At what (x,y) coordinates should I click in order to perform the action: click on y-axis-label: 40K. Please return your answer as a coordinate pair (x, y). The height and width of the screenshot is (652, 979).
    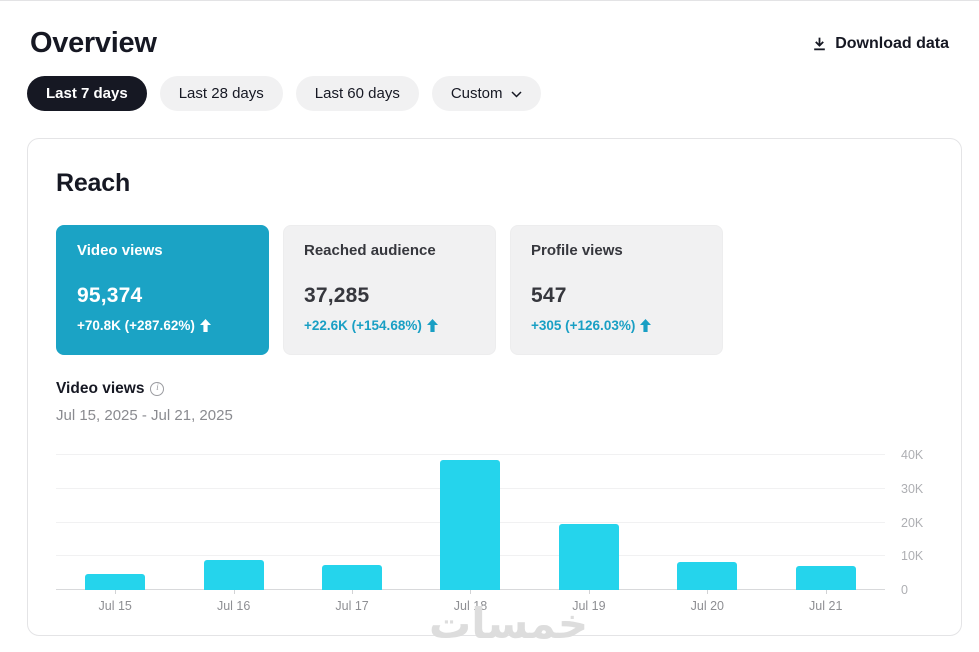
    Looking at the image, I should click on (912, 455).